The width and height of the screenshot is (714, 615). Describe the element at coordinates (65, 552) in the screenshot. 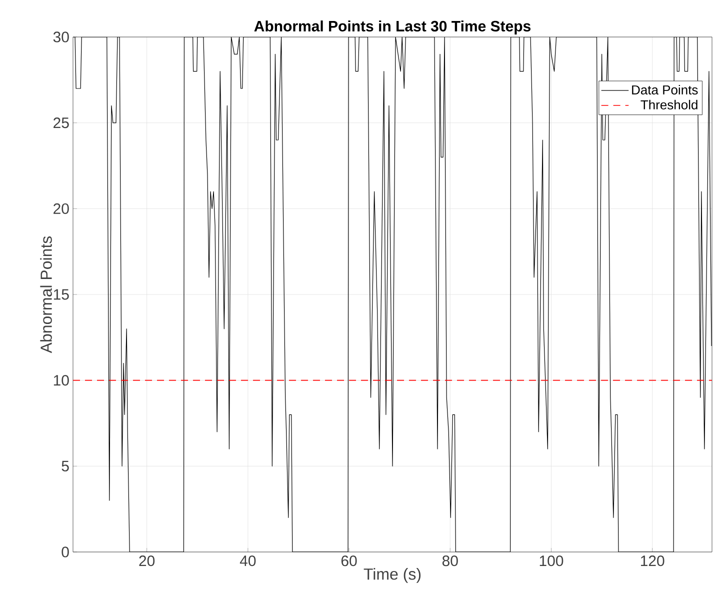

I see `y-tick-label: 0` at that location.